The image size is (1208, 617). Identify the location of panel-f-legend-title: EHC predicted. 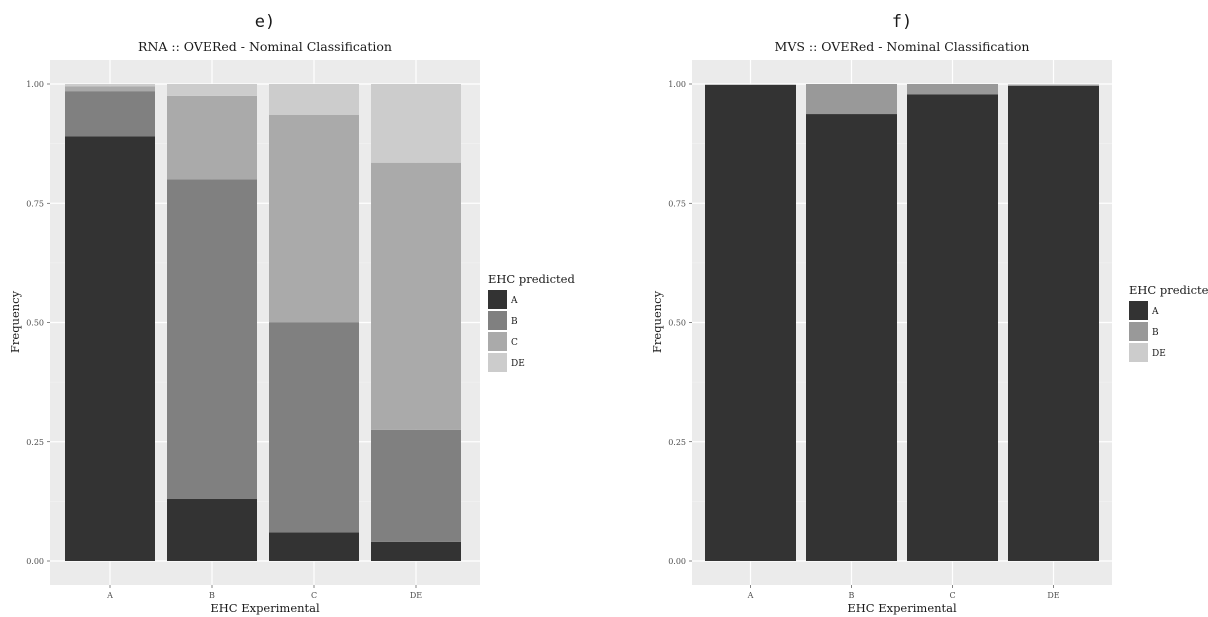
(1168, 290).